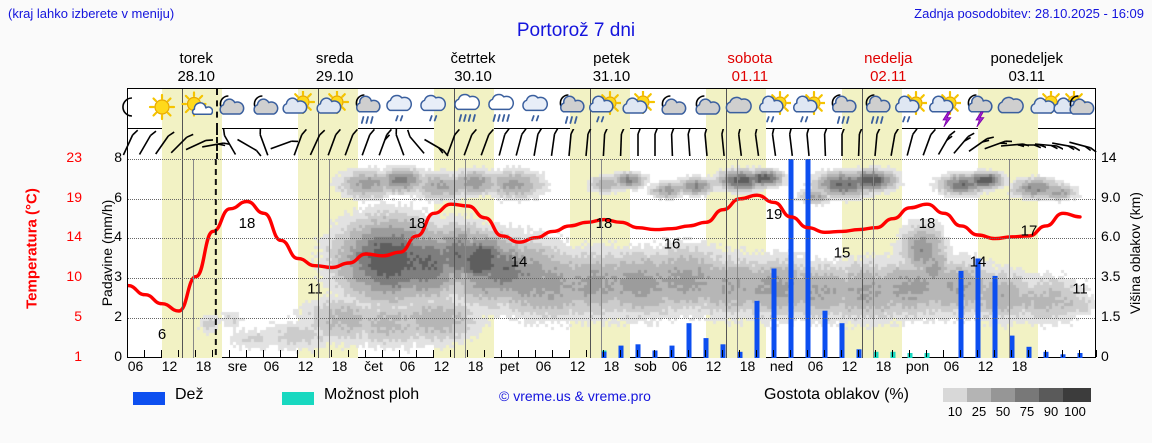 The height and width of the screenshot is (443, 1152). Describe the element at coordinates (78, 356) in the screenshot. I see `temperature-tick-1: 1` at that location.